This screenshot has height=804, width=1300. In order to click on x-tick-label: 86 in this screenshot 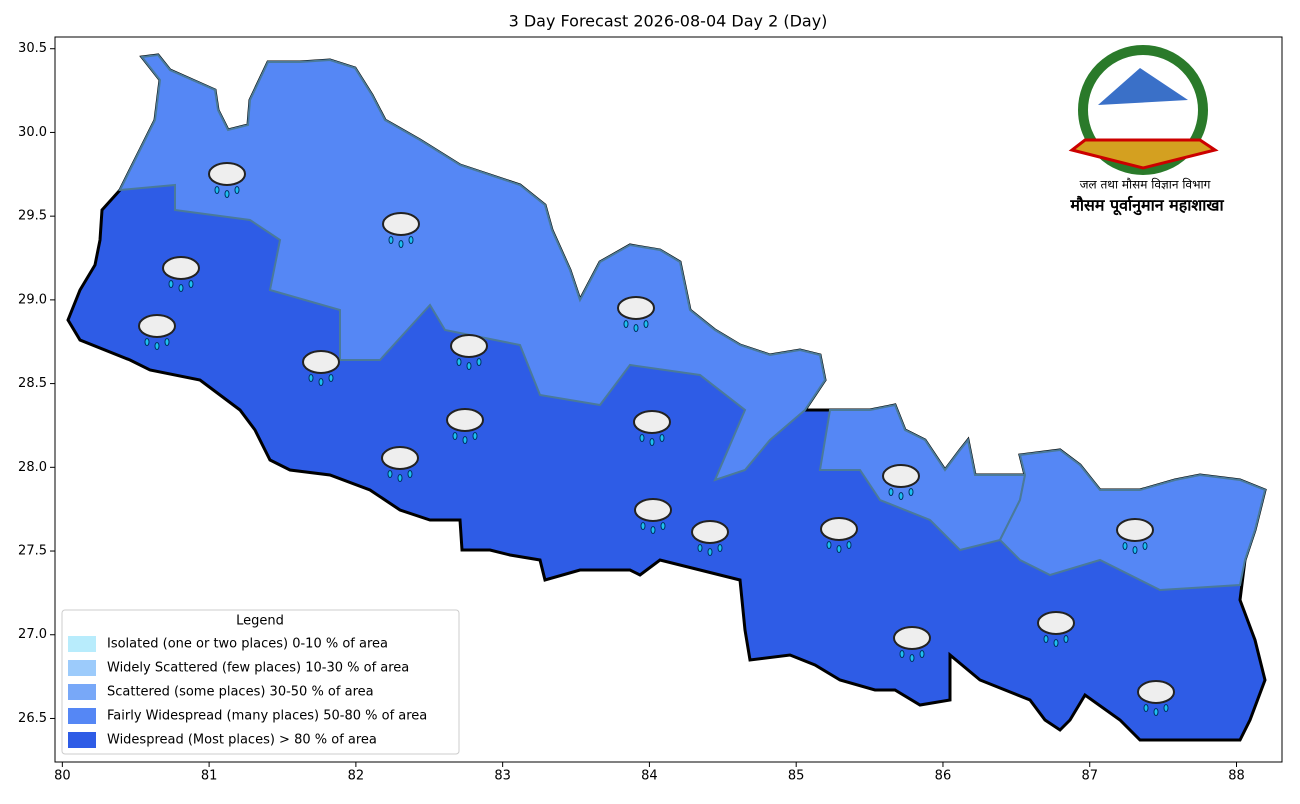, I will do `click(943, 776)`.